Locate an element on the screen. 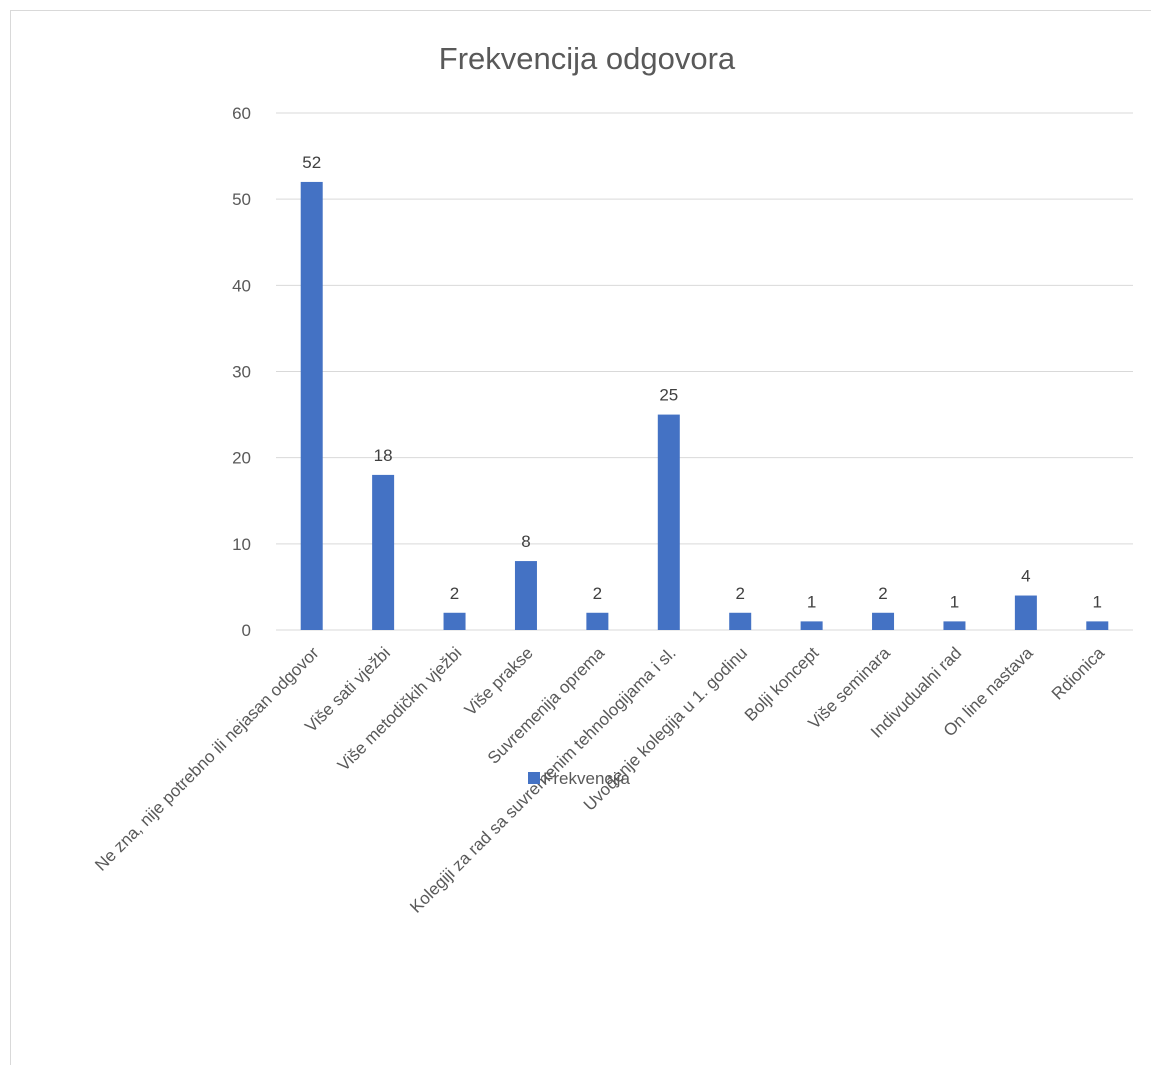 Image resolution: width=1152 pixels, height=1066 pixels. y-tick-label: 20 is located at coordinates (241, 458).